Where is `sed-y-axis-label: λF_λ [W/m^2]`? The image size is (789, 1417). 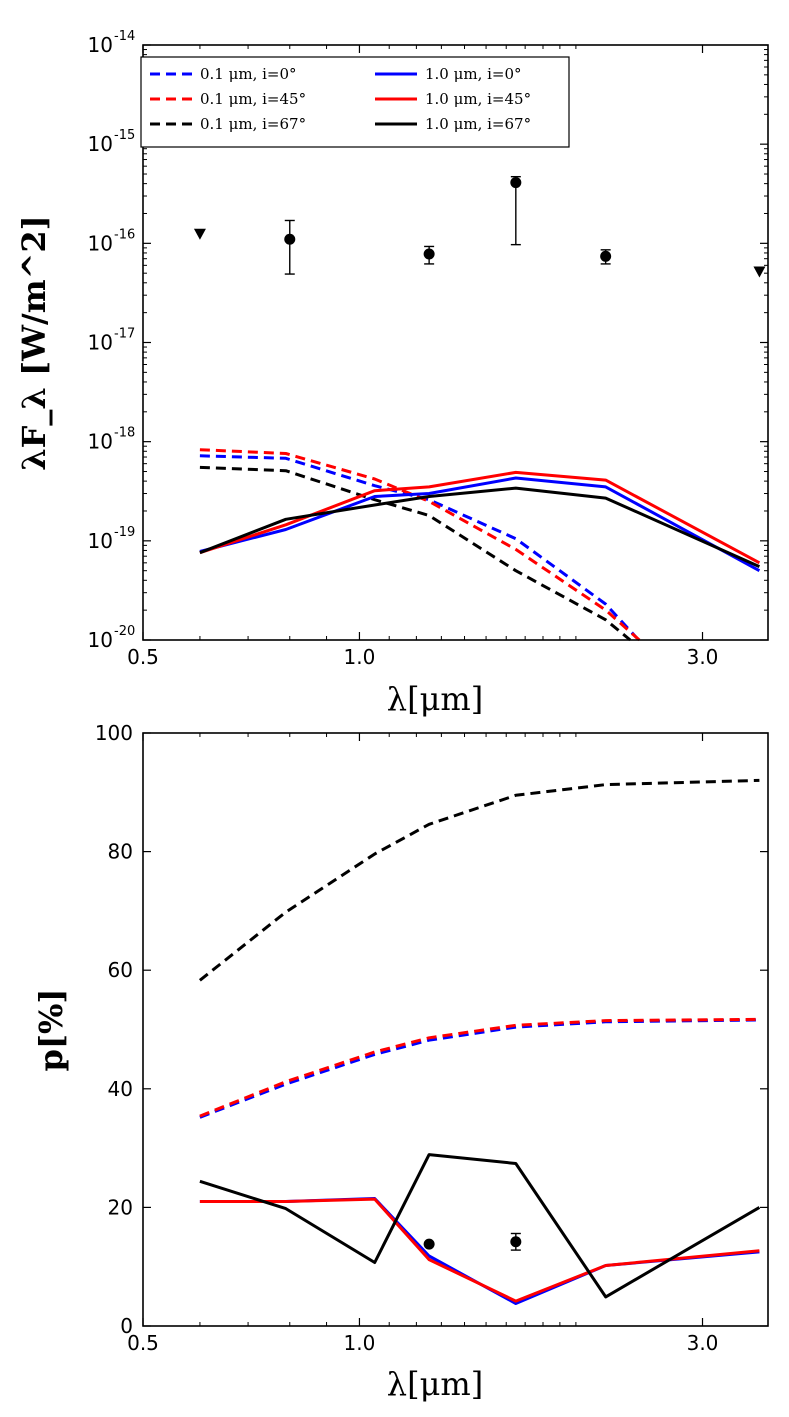
sed-y-axis-label: λF_λ [W/m^2] is located at coordinates (34, 343).